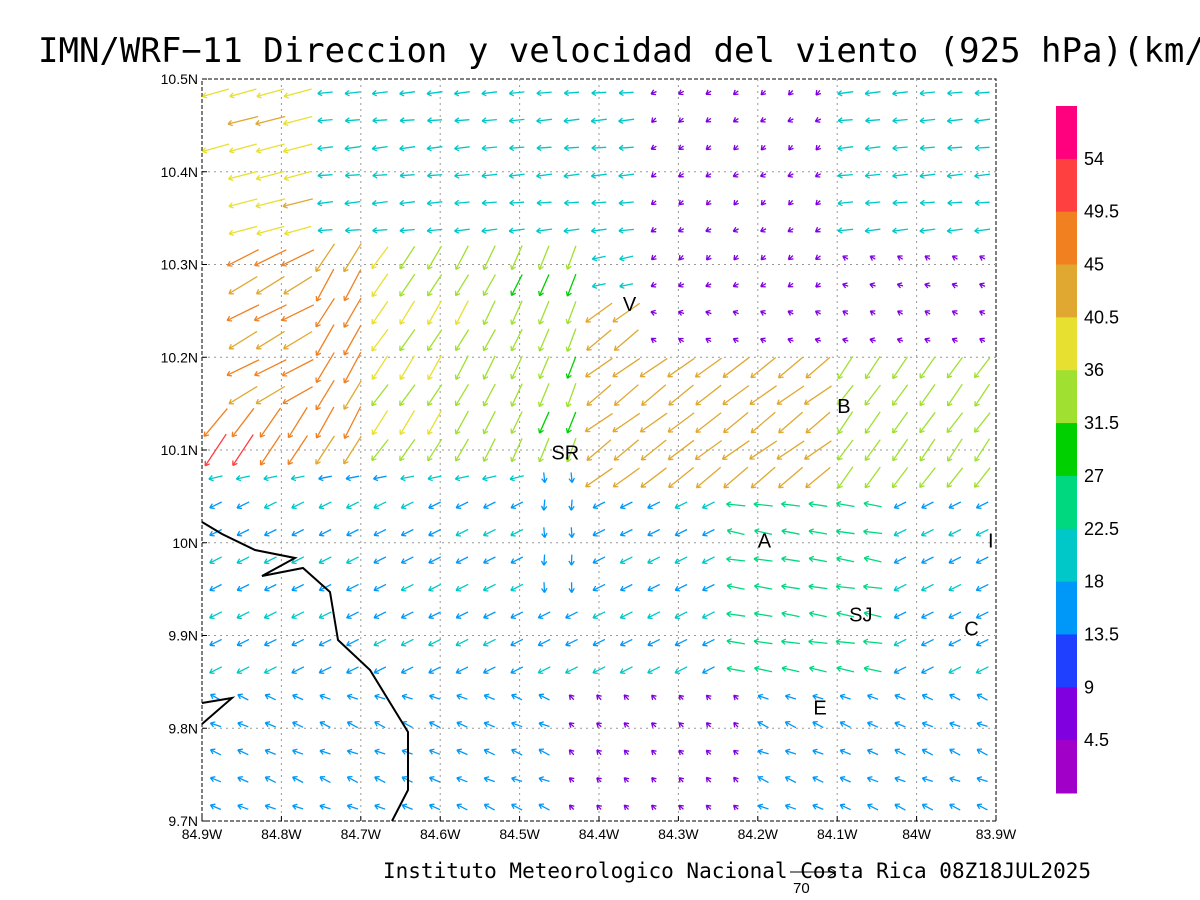  Describe the element at coordinates (1094, 265) in the screenshot. I see `colorbar-label: 45` at that location.